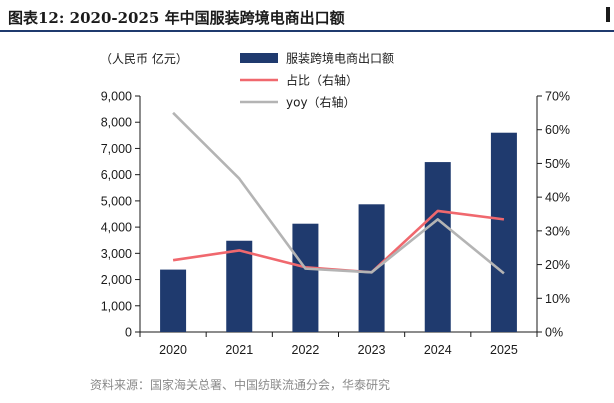  What do you see at coordinates (557, 265) in the screenshot?
I see `y-tick-label-right: 20%` at bounding box center [557, 265].